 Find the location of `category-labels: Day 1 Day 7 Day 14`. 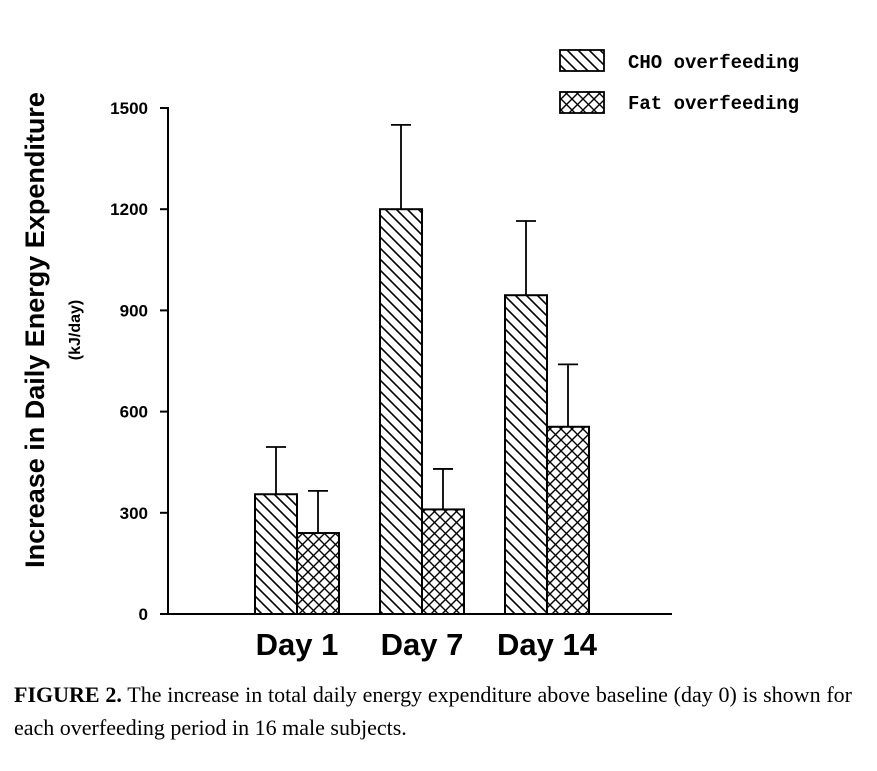

category-labels: Day 1 Day 7 Day 14 is located at coordinates (427, 644).